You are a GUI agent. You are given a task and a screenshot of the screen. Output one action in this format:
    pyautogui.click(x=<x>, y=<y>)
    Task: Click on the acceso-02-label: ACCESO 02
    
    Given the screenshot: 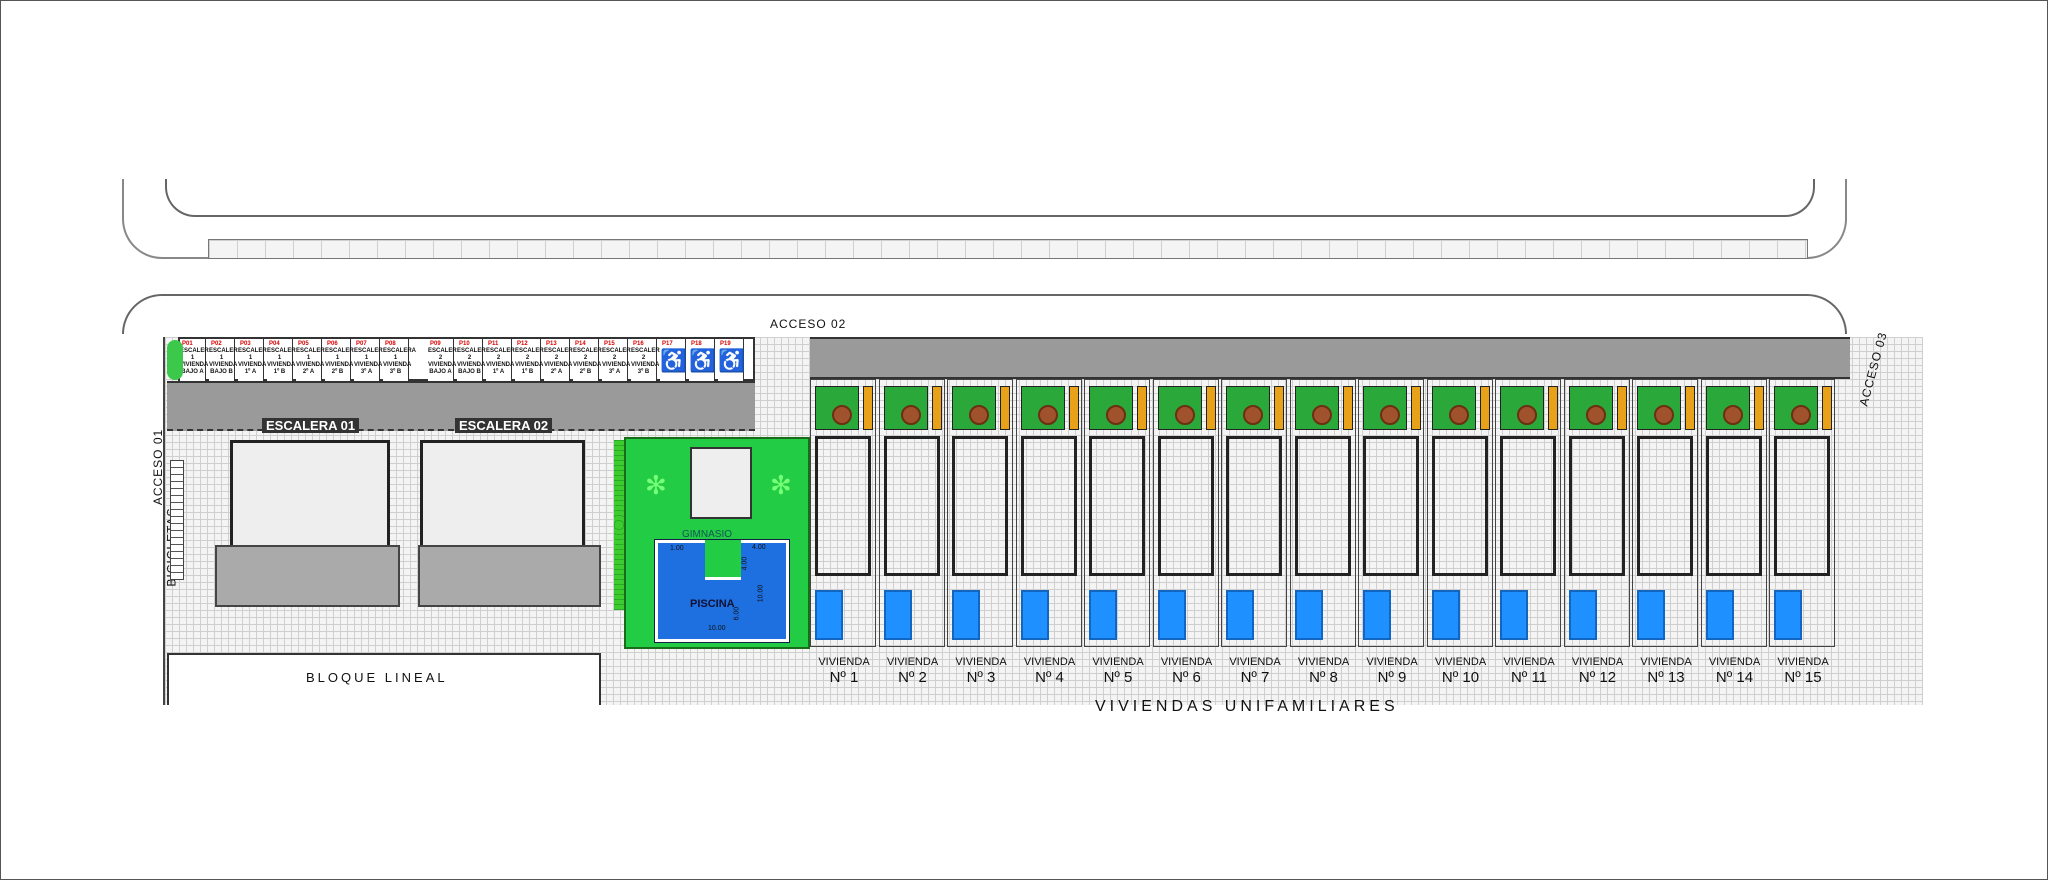 What is the action you would take?
    pyautogui.click(x=808, y=324)
    